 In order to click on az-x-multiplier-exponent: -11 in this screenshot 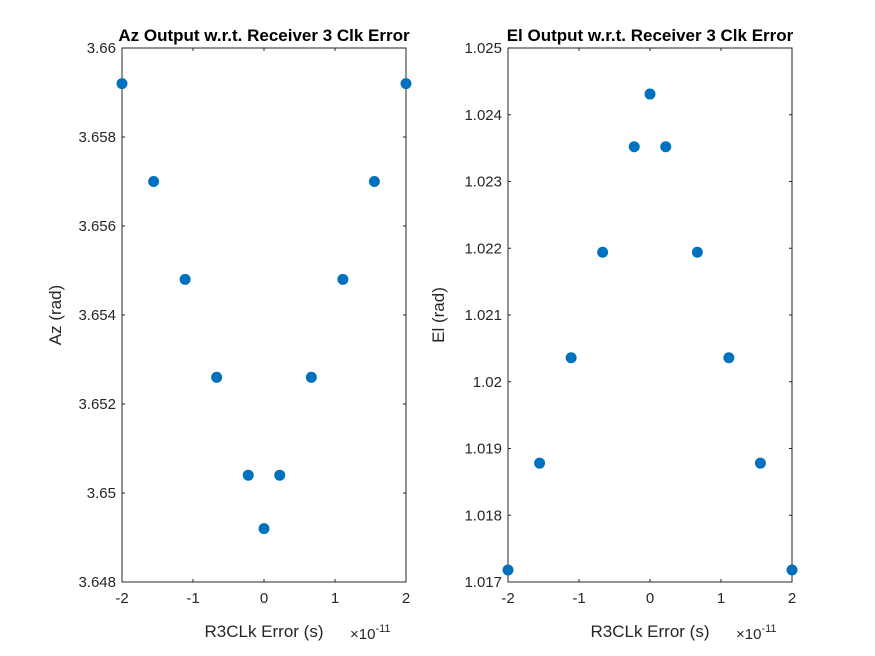, I will do `click(382, 629)`.